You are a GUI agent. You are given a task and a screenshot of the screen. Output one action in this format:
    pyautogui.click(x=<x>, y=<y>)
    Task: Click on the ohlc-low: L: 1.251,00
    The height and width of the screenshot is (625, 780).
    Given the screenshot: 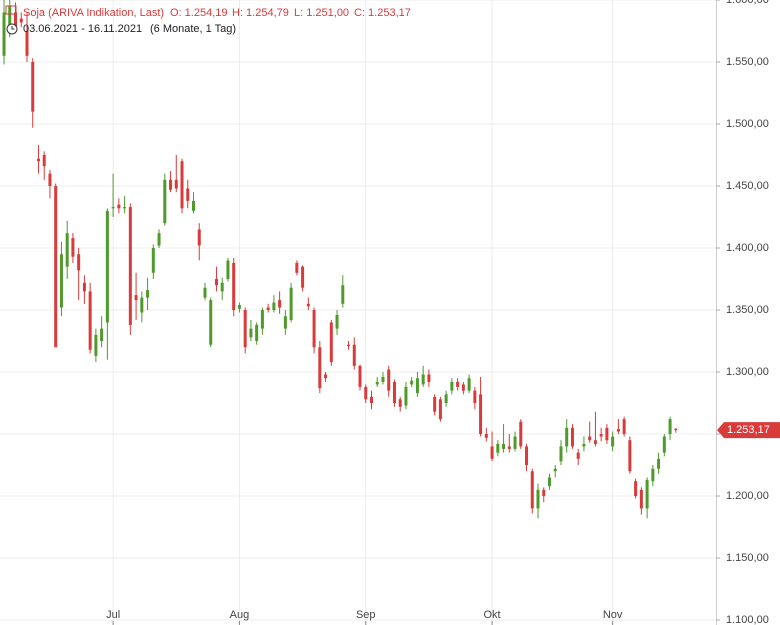 What is the action you would take?
    pyautogui.click(x=321, y=13)
    